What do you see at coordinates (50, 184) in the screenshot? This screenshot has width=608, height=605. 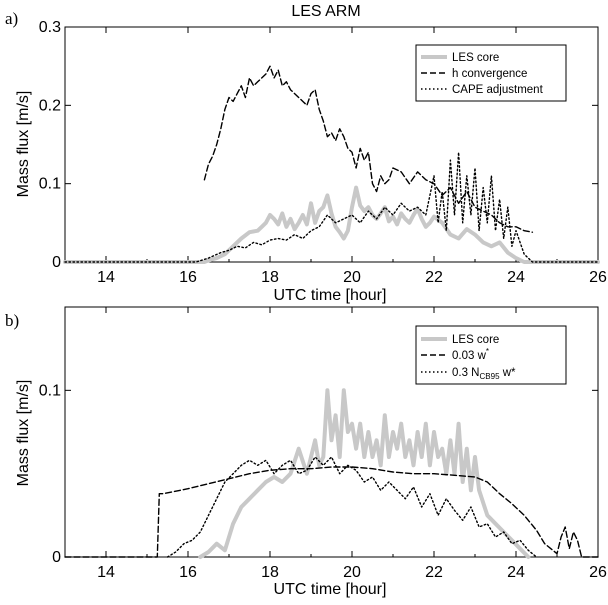 I see `panel-a-ytick-label-1: 0.1` at bounding box center [50, 184].